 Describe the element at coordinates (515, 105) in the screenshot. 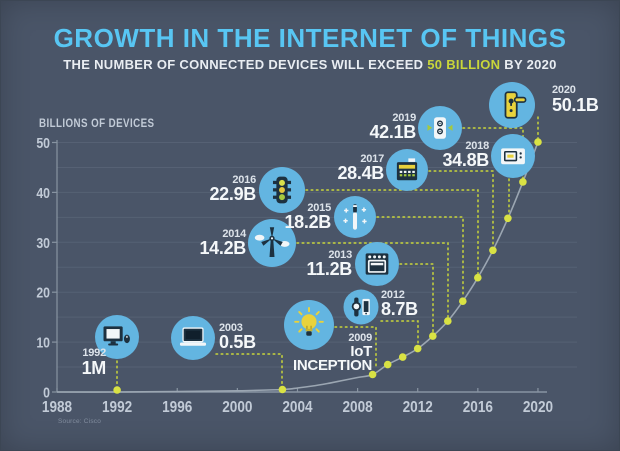

I see `door-lock-icon` at that location.